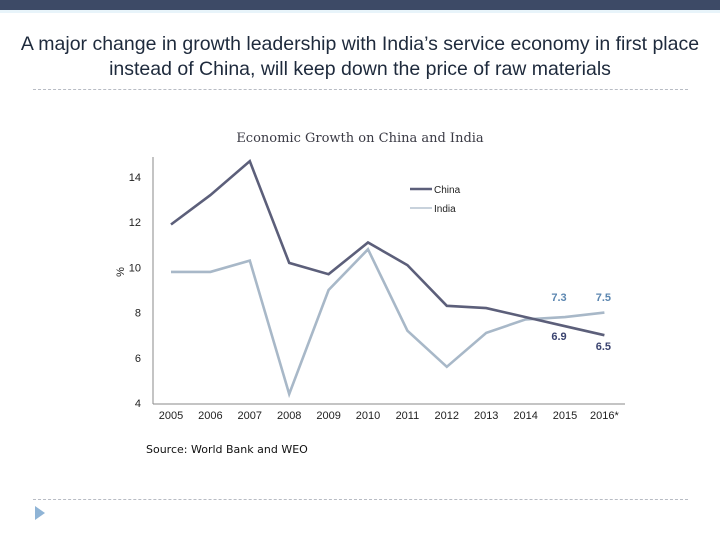  Describe the element at coordinates (289, 416) in the screenshot. I see `x-tick-label: 2008` at that location.